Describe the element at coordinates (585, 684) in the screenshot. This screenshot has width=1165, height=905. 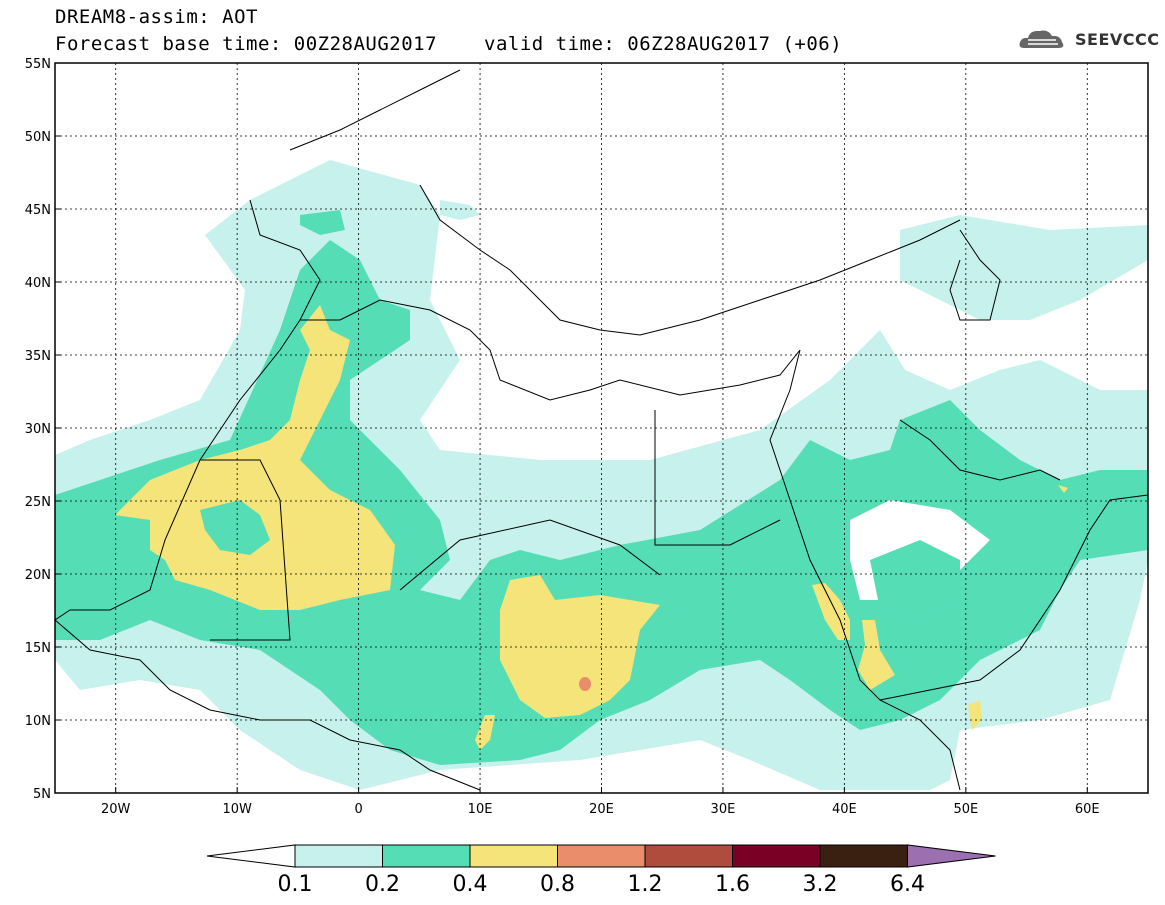
I see `aot-level-0.8-region` at that location.